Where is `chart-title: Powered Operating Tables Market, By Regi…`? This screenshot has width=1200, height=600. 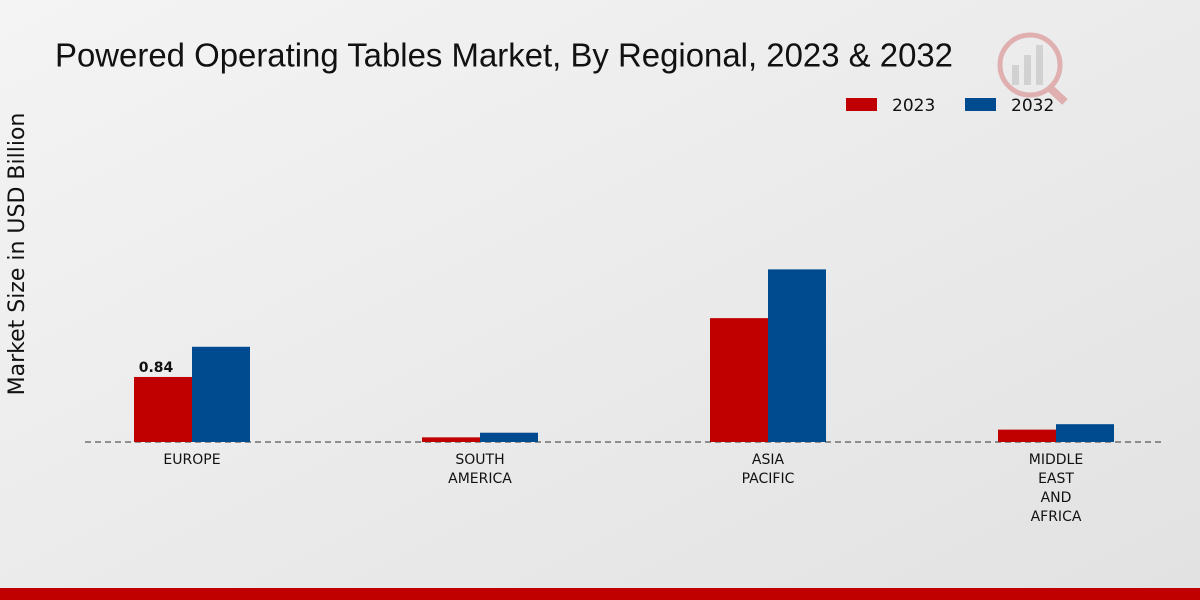
chart-title: Powered Operating Tables Market, By Regi… is located at coordinates (504, 55).